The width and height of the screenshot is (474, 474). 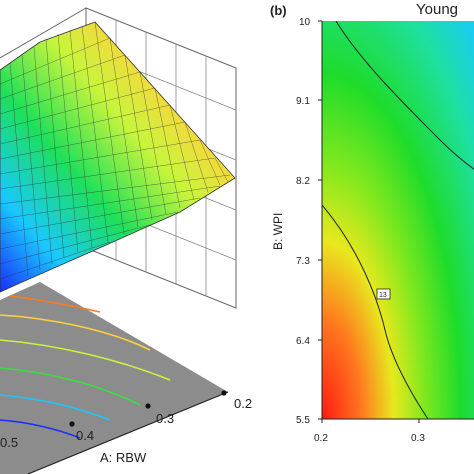 I want to click on y-tick-label: 6.4, so click(x=303, y=341).